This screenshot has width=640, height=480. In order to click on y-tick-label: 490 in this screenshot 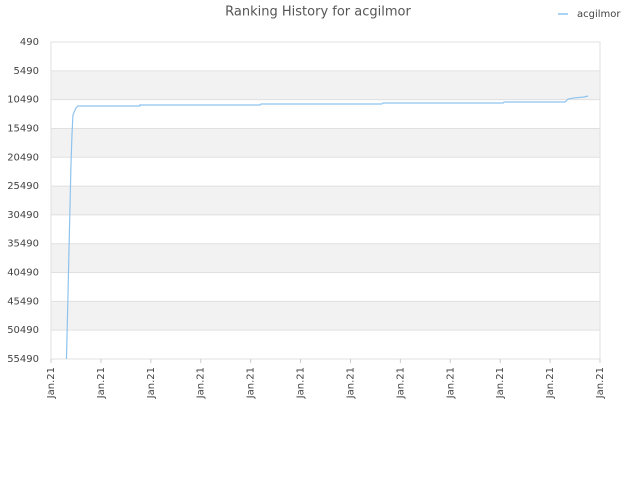, I will do `click(29, 42)`.